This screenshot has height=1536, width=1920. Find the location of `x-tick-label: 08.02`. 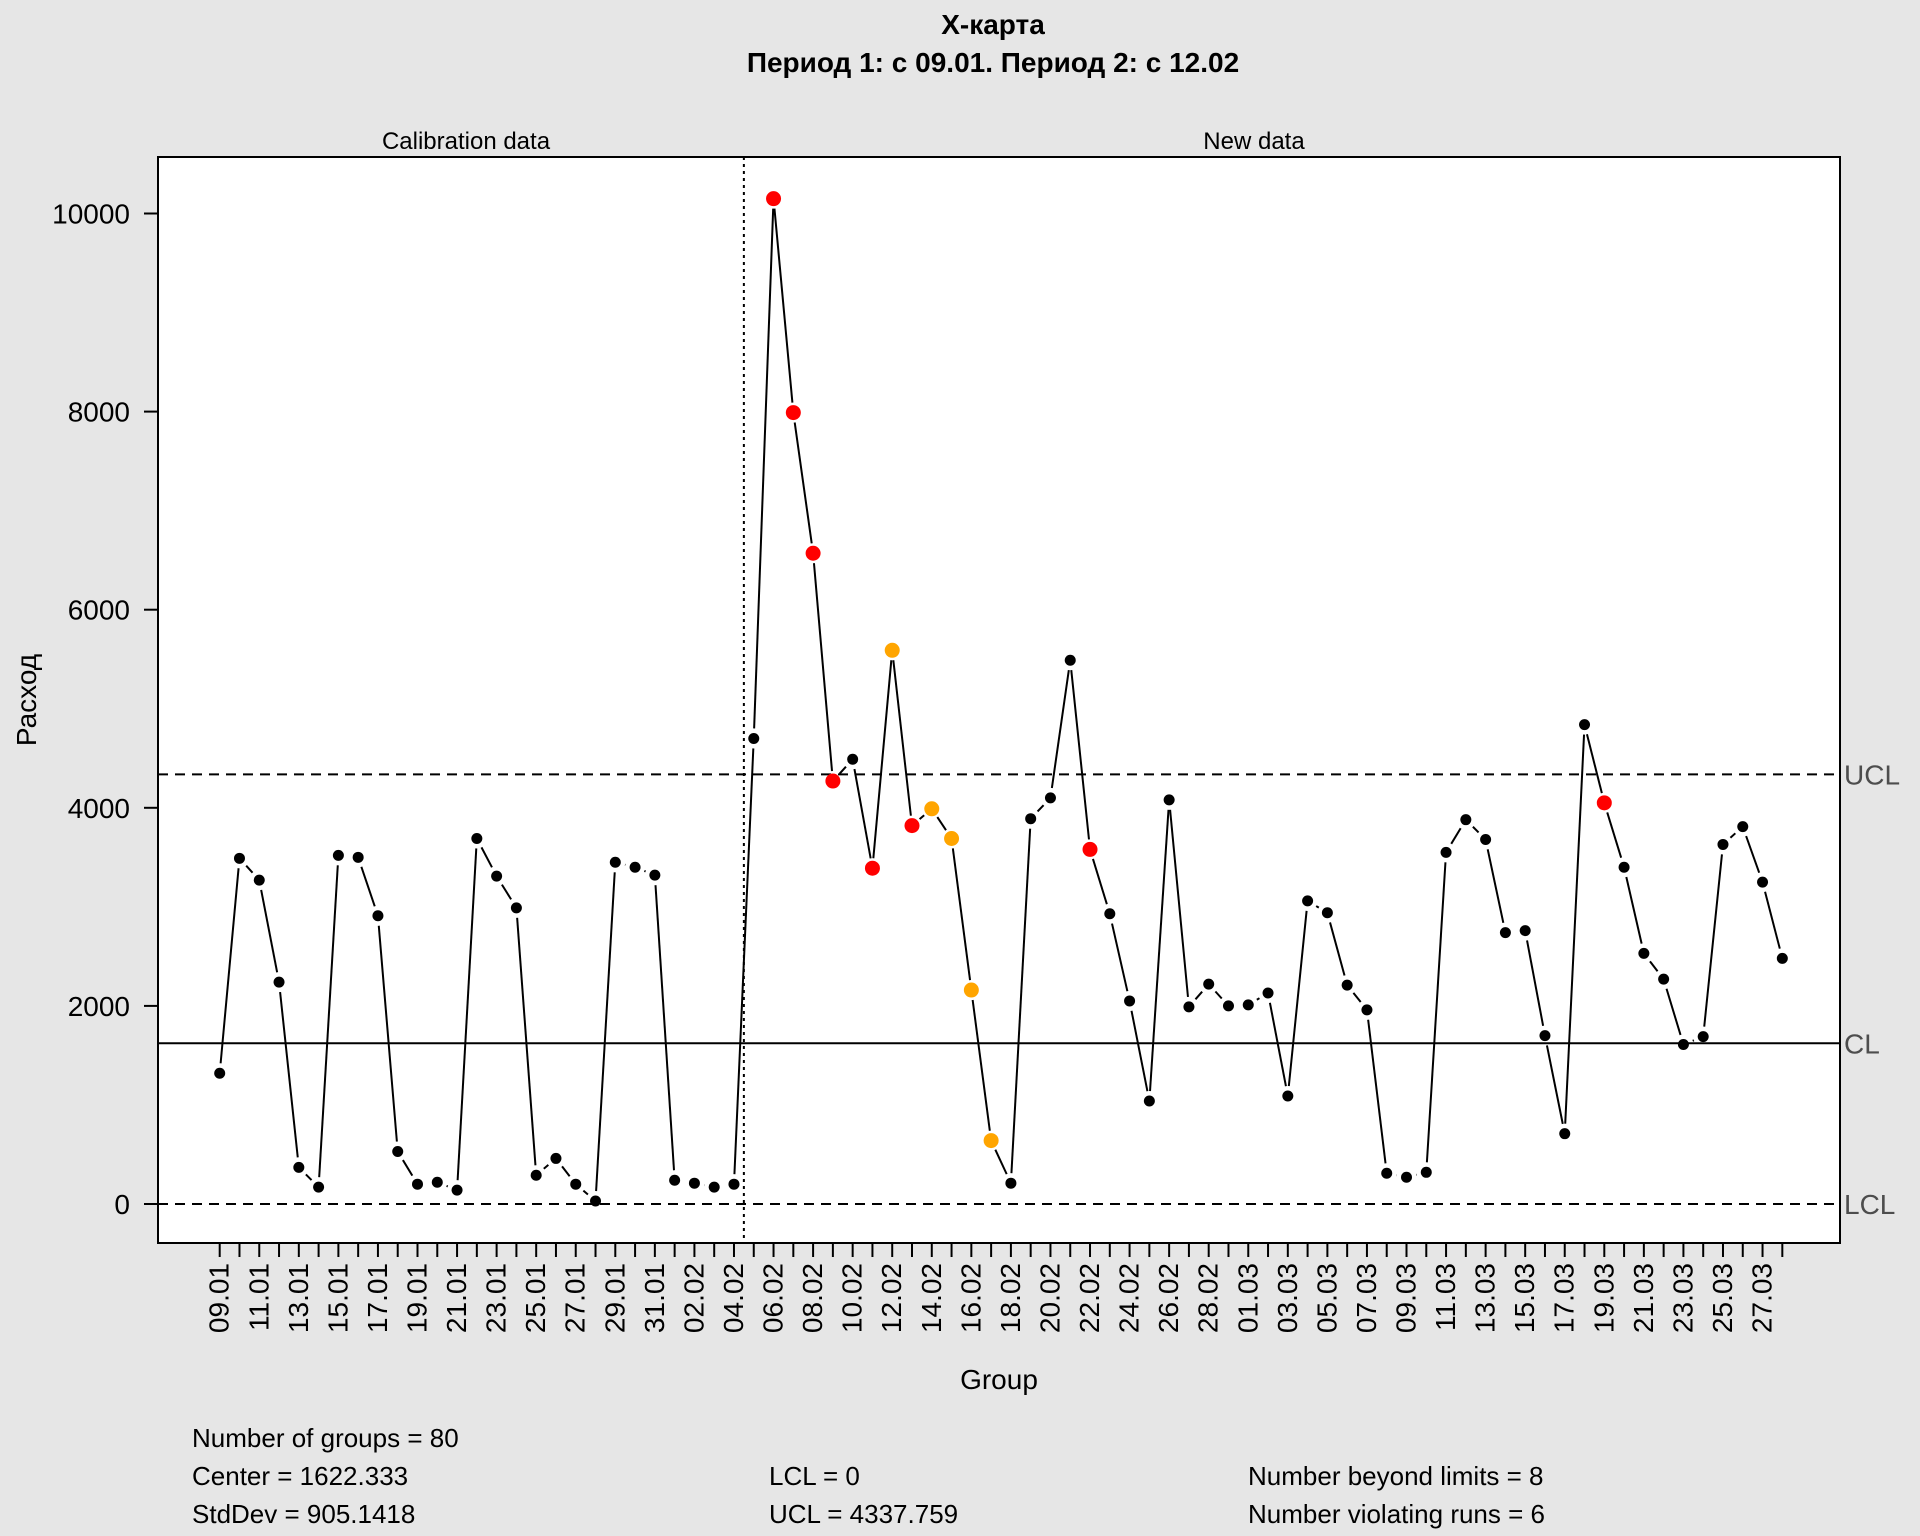

x-tick-label: 08.02 is located at coordinates (812, 1298).